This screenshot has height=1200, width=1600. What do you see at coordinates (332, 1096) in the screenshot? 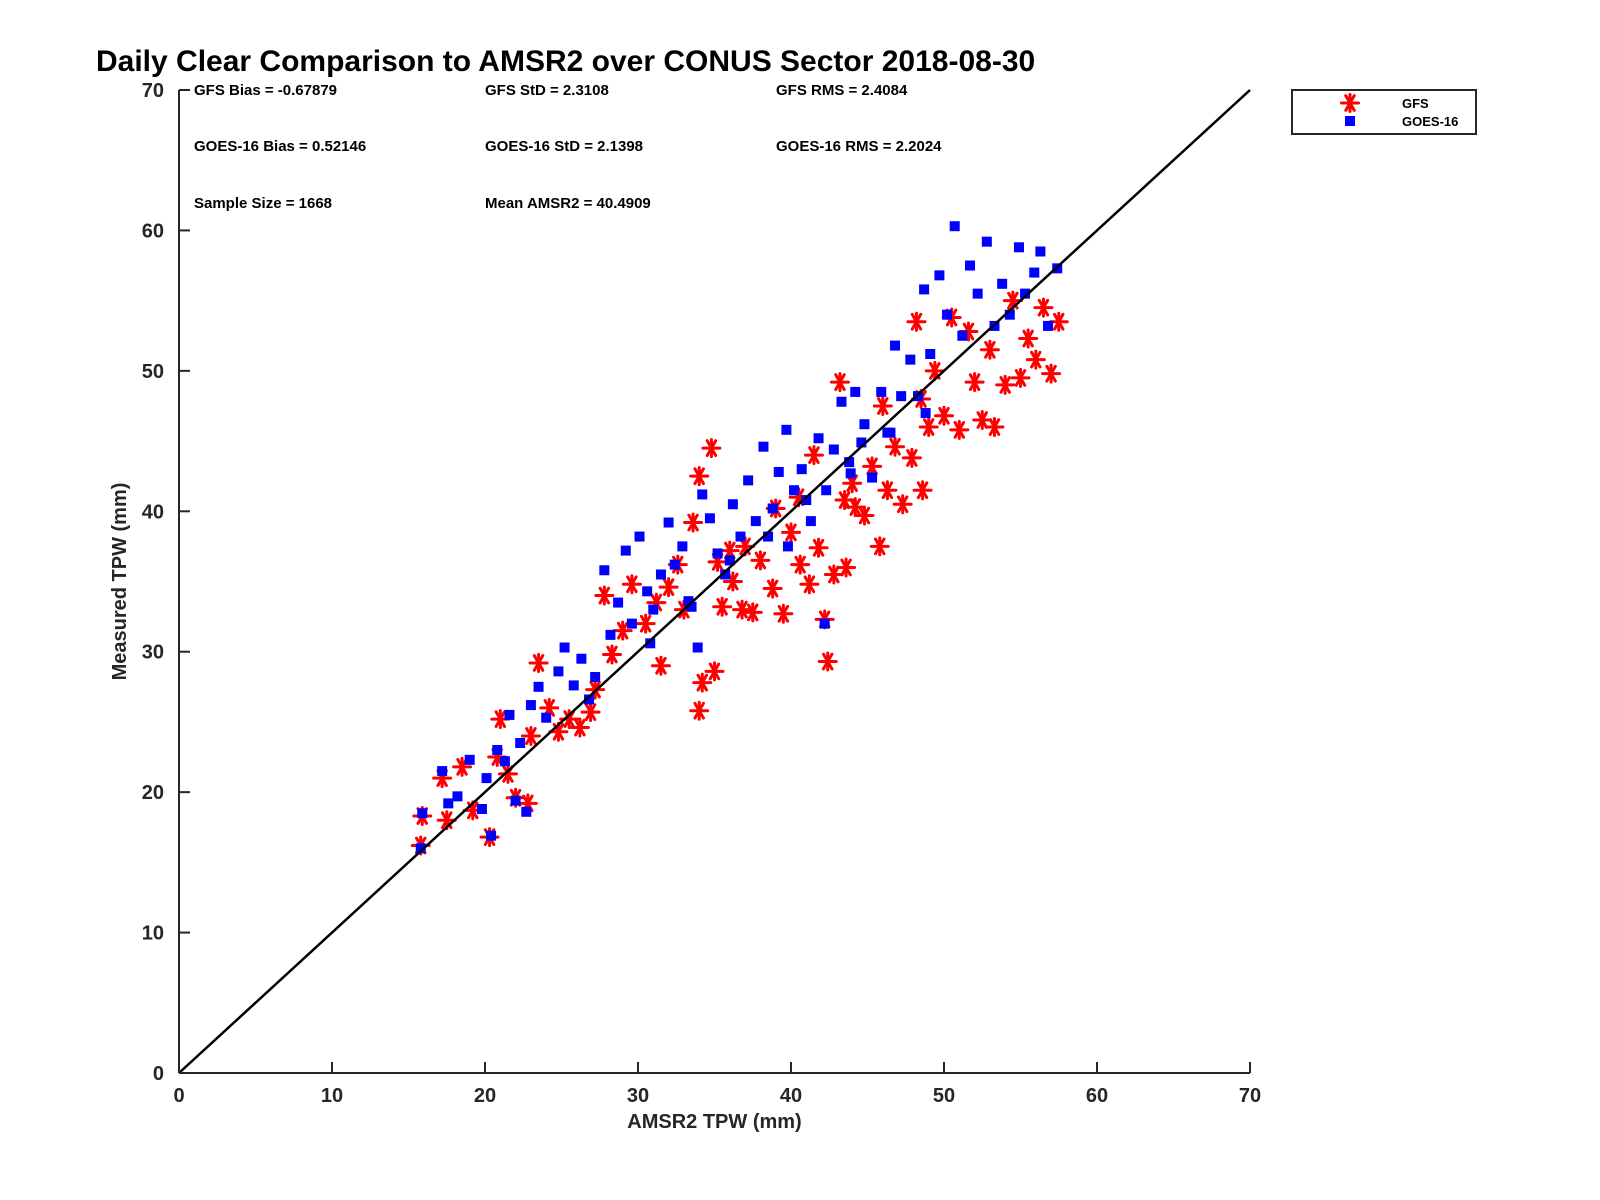
I see `x-tick-label: 10` at bounding box center [332, 1096].